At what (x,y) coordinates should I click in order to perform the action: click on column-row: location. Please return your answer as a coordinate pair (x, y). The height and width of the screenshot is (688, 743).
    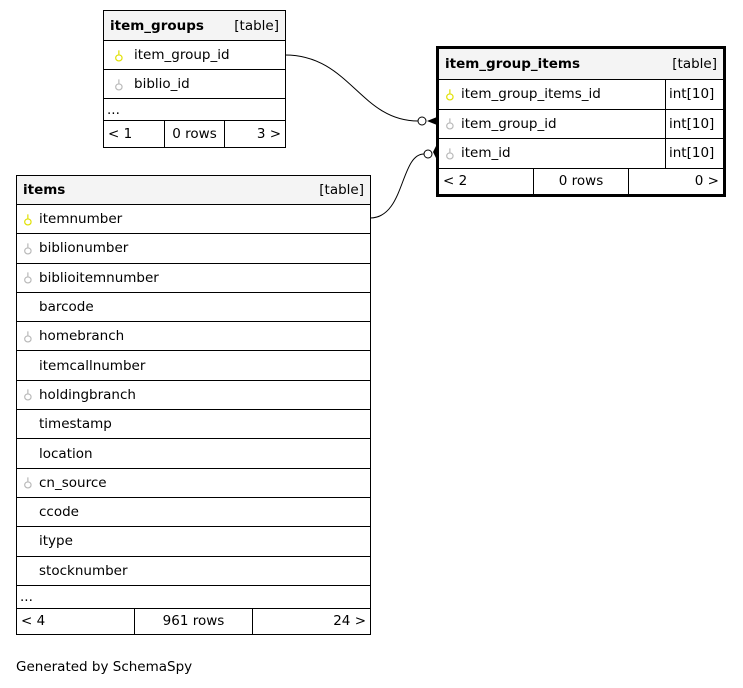
    Looking at the image, I should click on (193, 454).